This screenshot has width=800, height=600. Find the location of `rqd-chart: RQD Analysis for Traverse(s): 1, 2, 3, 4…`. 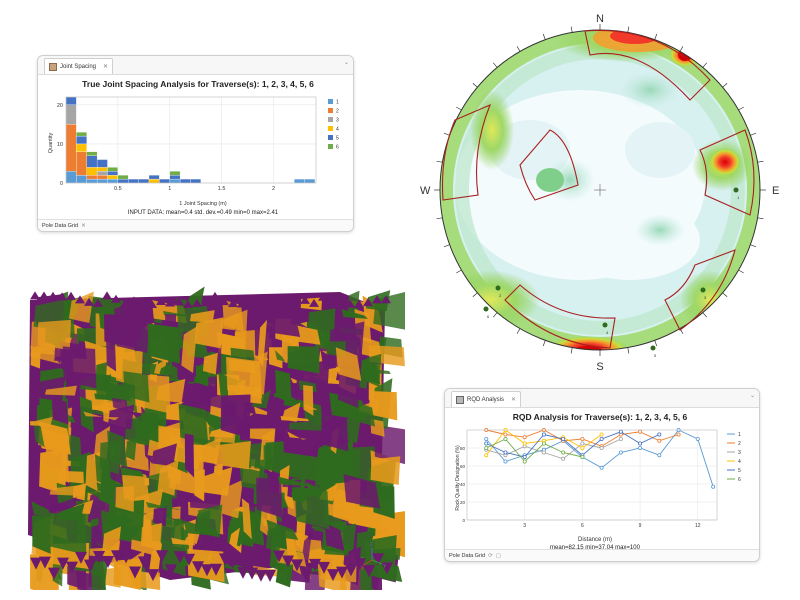

rqd-chart: RQD Analysis for Traverse(s): 1, 2, 3, 4… is located at coordinates (598, 481).